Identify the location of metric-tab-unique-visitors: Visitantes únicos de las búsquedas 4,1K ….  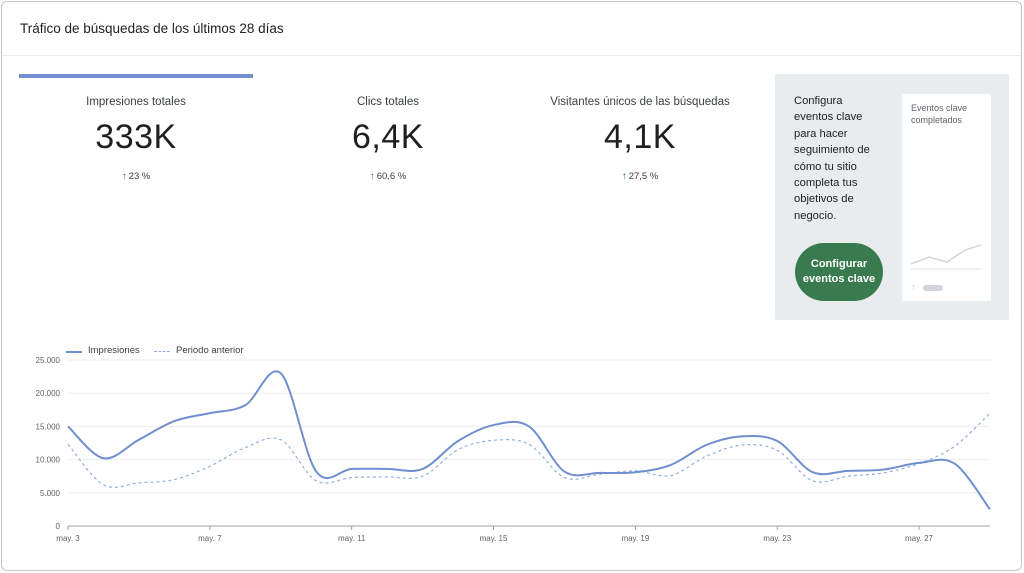
(640, 134).